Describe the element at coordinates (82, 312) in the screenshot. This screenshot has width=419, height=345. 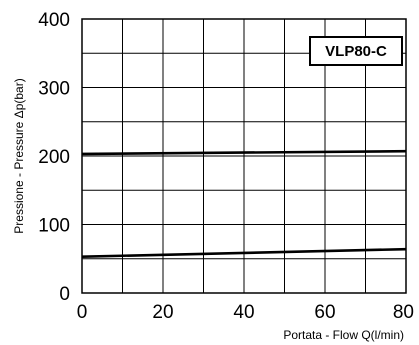
I see `x-tick-label: 0` at that location.